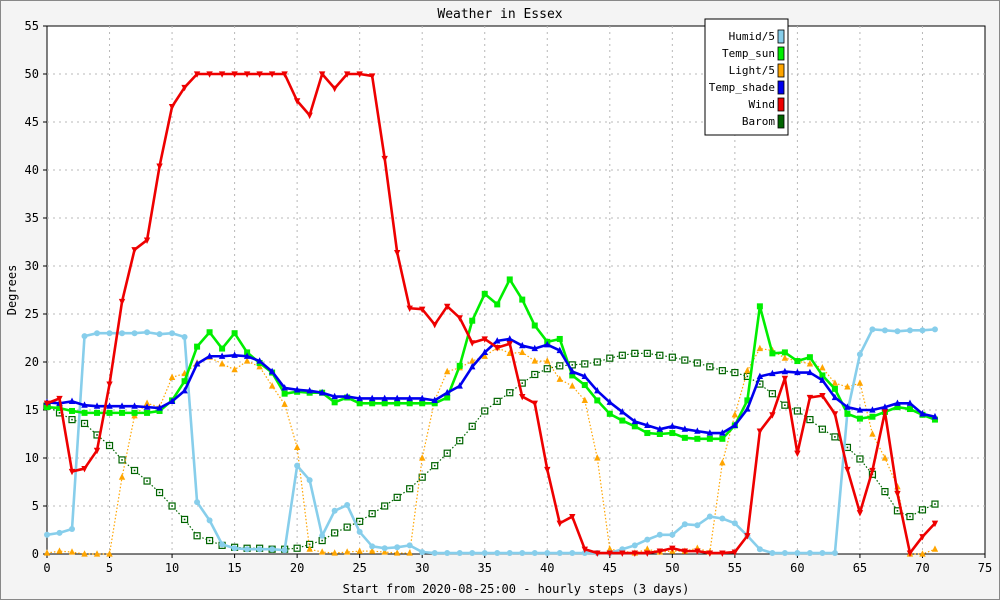 The height and width of the screenshot is (600, 1000). What do you see at coordinates (735, 568) in the screenshot?
I see `x-tick-label: 55` at bounding box center [735, 568].